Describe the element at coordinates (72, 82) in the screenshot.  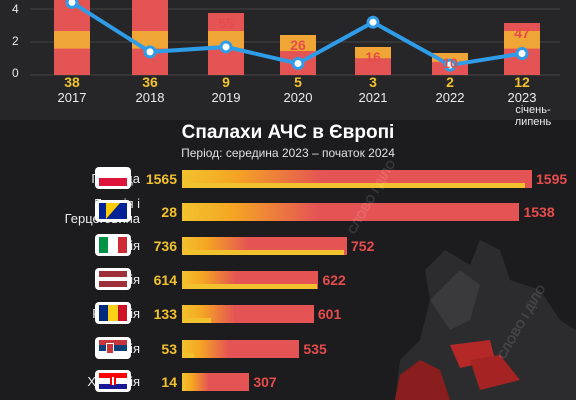
I see `bar-count-2017: 38` at that location.